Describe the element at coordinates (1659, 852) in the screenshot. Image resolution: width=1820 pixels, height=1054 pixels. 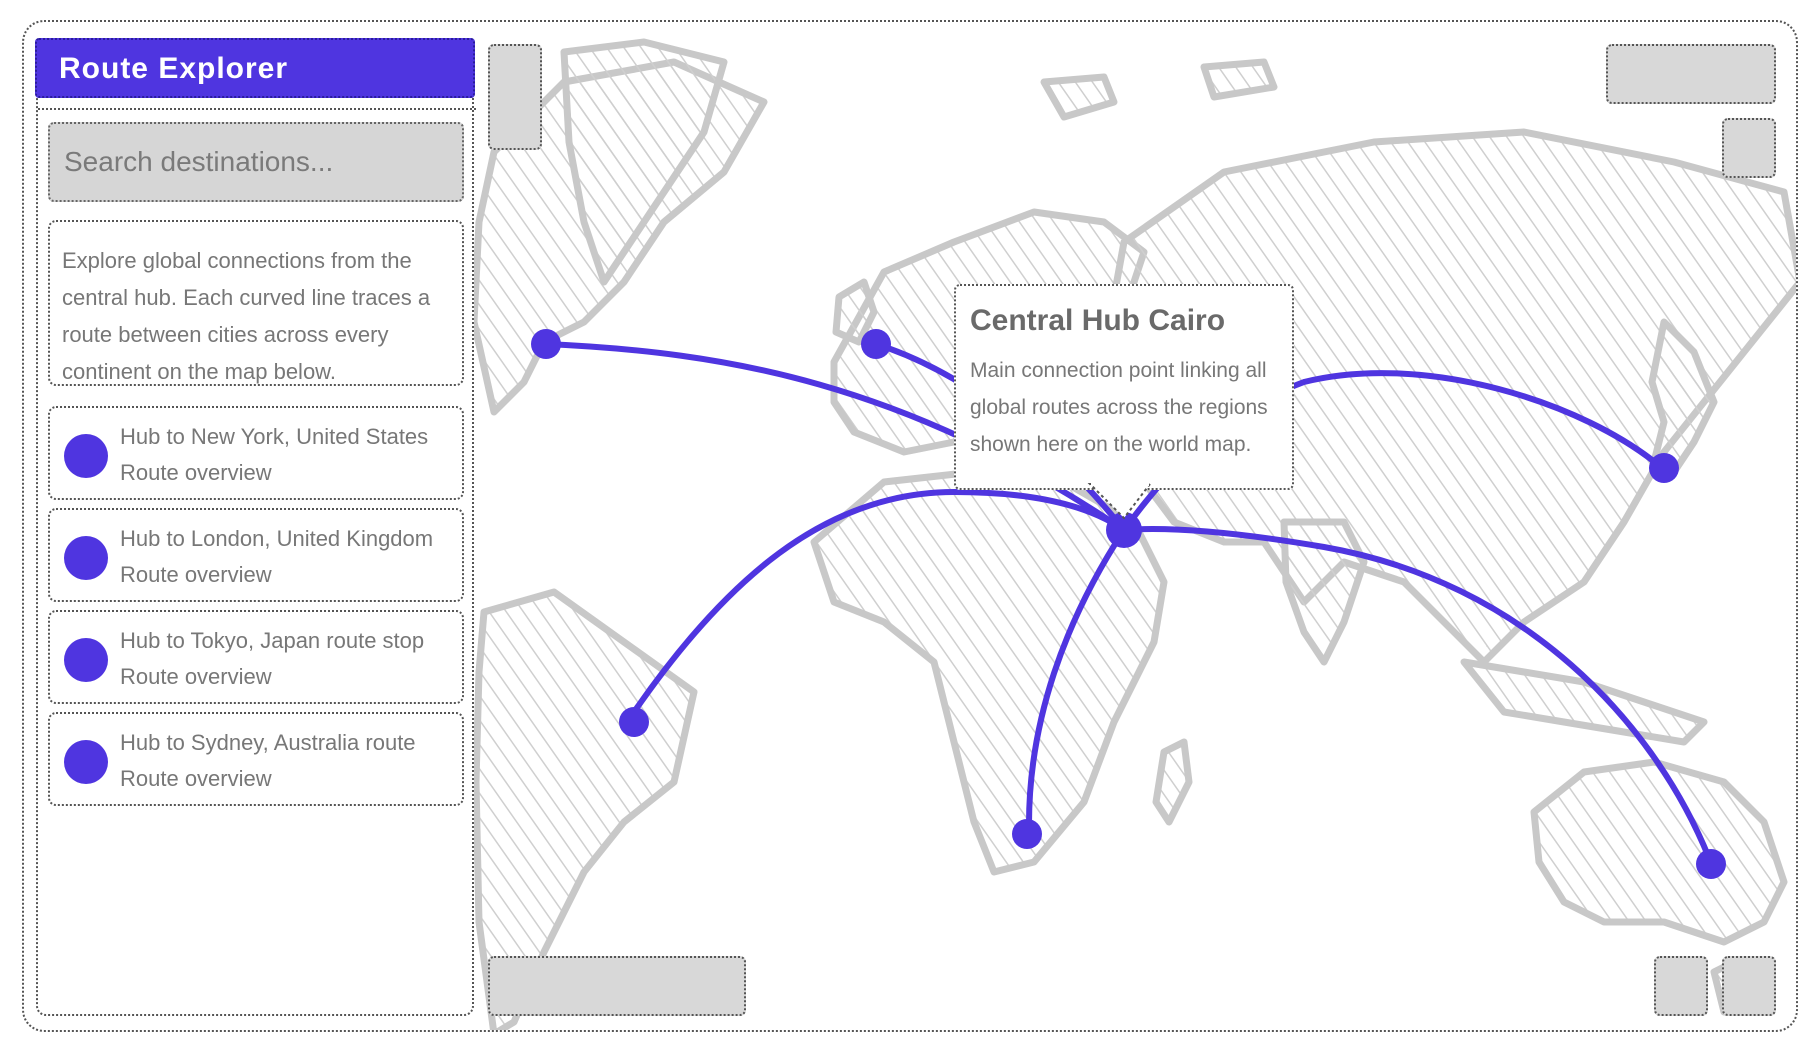
I see `australia` at that location.